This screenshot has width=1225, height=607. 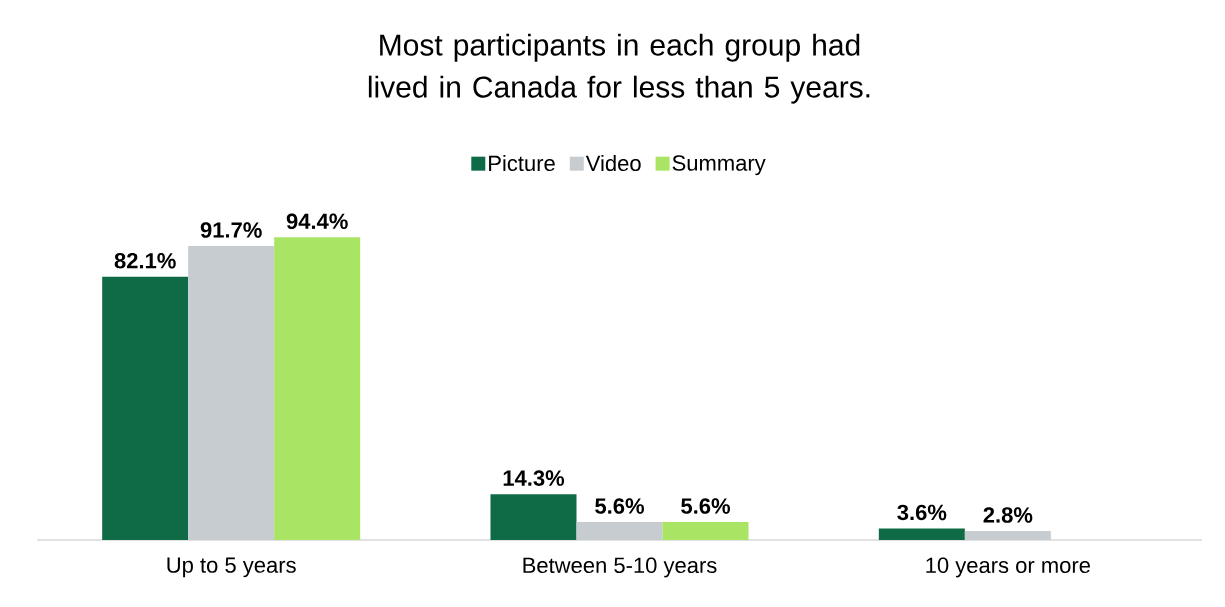 I want to click on chart-title: Most participants in each group had lived in Canada for less than 5 years., so click(x=619, y=68).